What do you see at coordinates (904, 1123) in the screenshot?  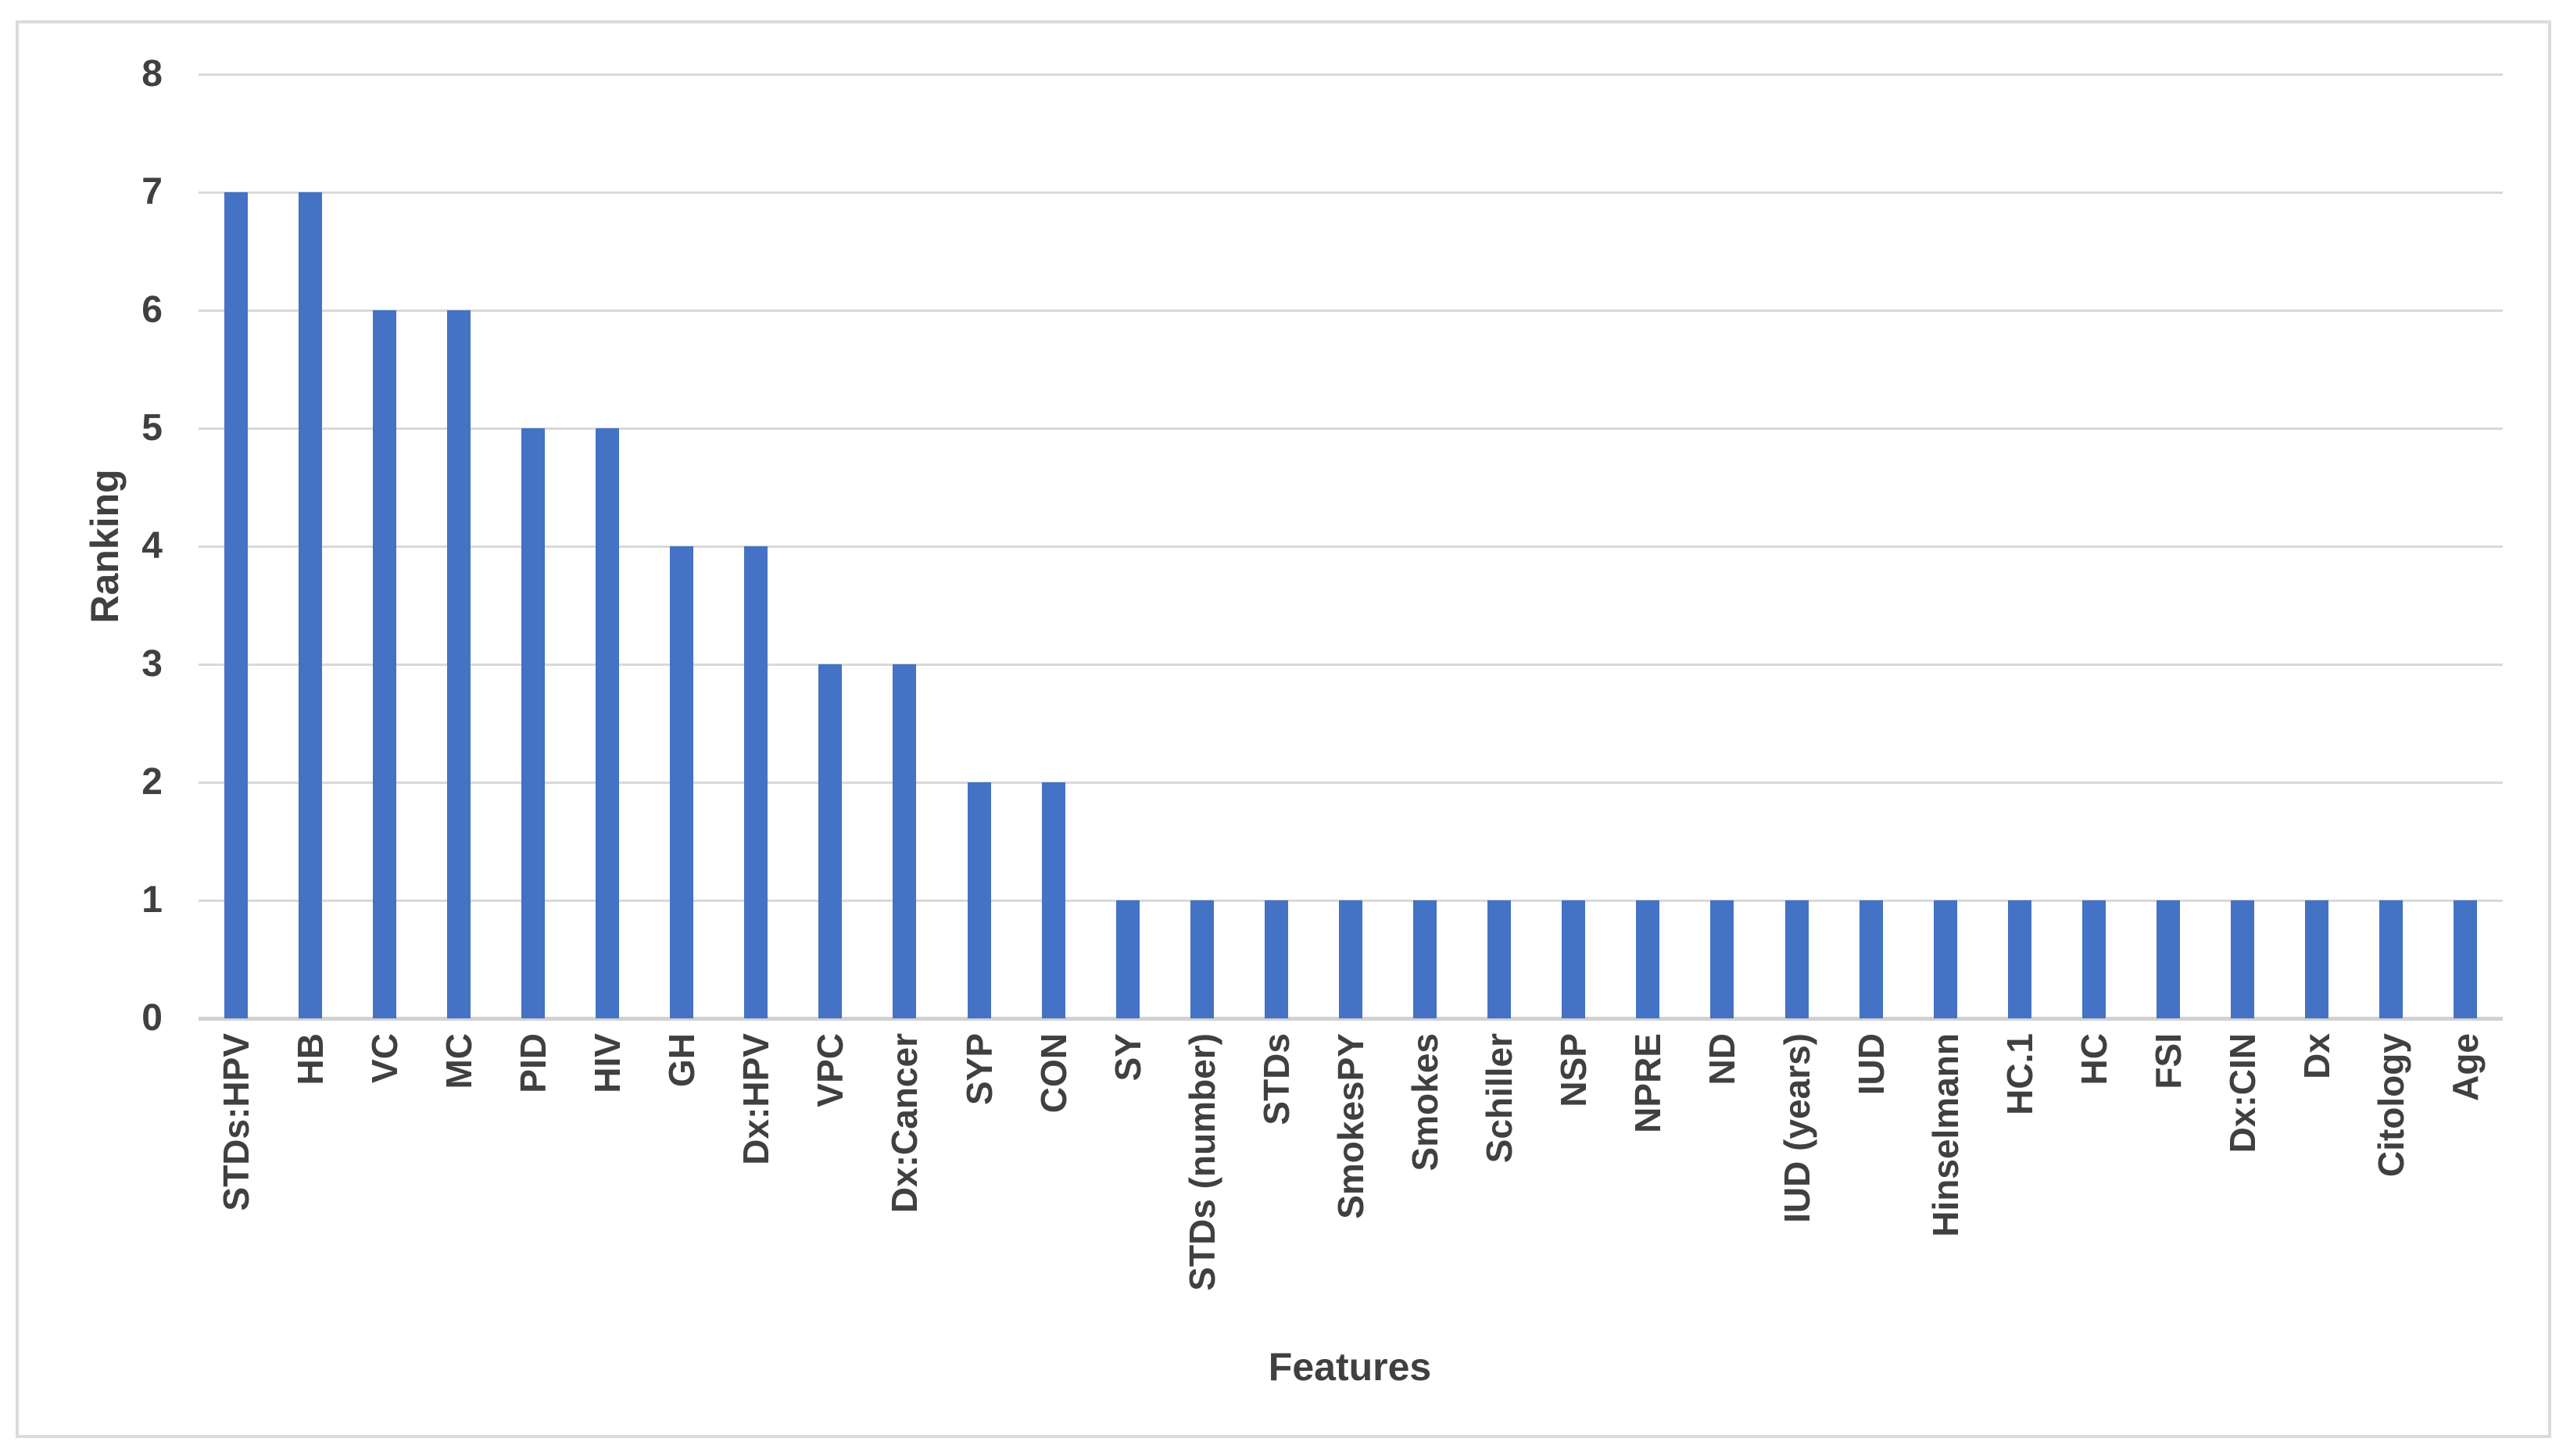 I see `x-tick-label: Dx:Cancer` at bounding box center [904, 1123].